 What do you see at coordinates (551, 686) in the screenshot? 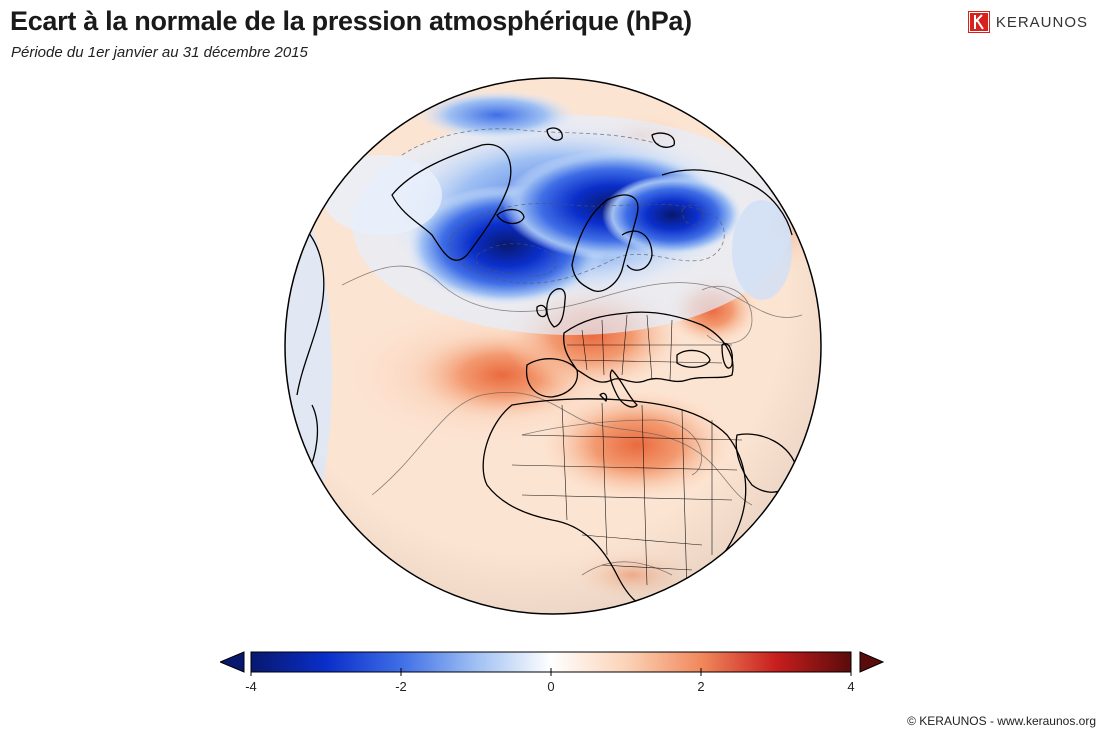
I see `colorbar-tick-label: 0` at bounding box center [551, 686].